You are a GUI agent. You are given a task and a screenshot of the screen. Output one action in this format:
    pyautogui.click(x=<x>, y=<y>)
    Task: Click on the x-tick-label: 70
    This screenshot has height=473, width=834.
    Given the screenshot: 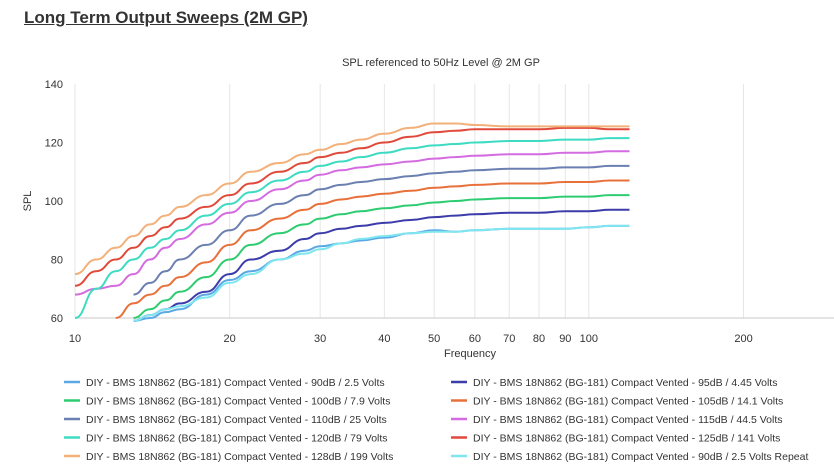 What is the action you would take?
    pyautogui.click(x=509, y=339)
    